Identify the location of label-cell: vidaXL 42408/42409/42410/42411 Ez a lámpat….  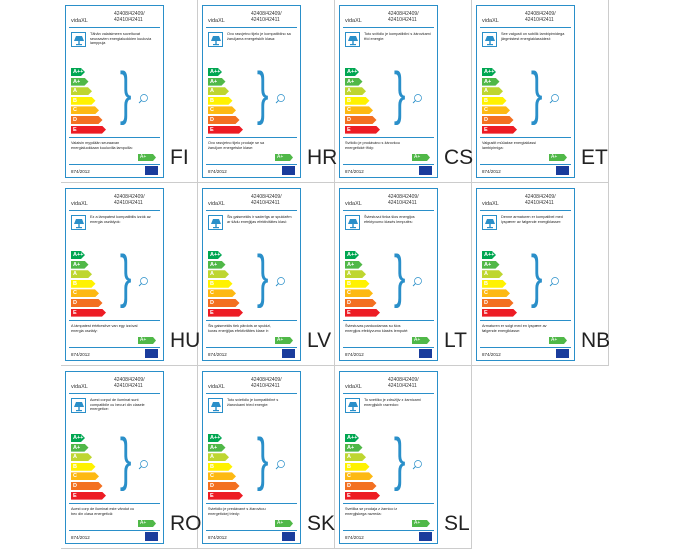
(131, 274).